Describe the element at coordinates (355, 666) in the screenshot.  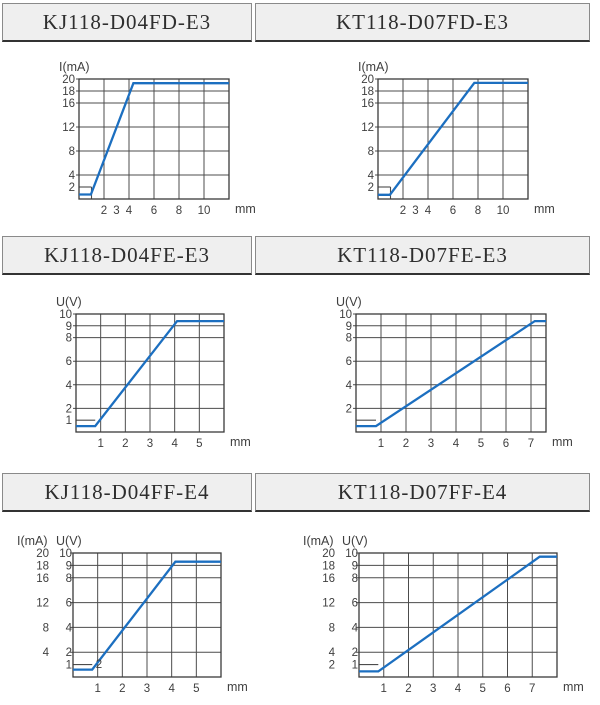
I see `y-tick-label: 1` at that location.